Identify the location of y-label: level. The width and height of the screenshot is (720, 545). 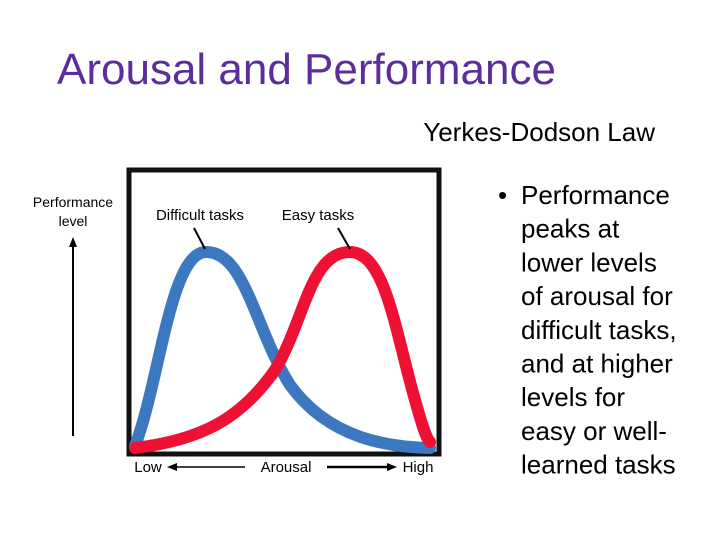
(73, 221).